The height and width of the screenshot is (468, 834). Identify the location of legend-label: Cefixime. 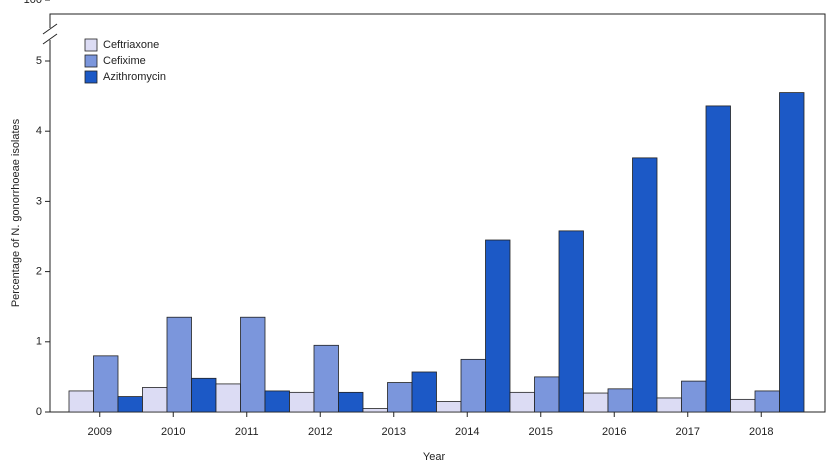
(124, 61).